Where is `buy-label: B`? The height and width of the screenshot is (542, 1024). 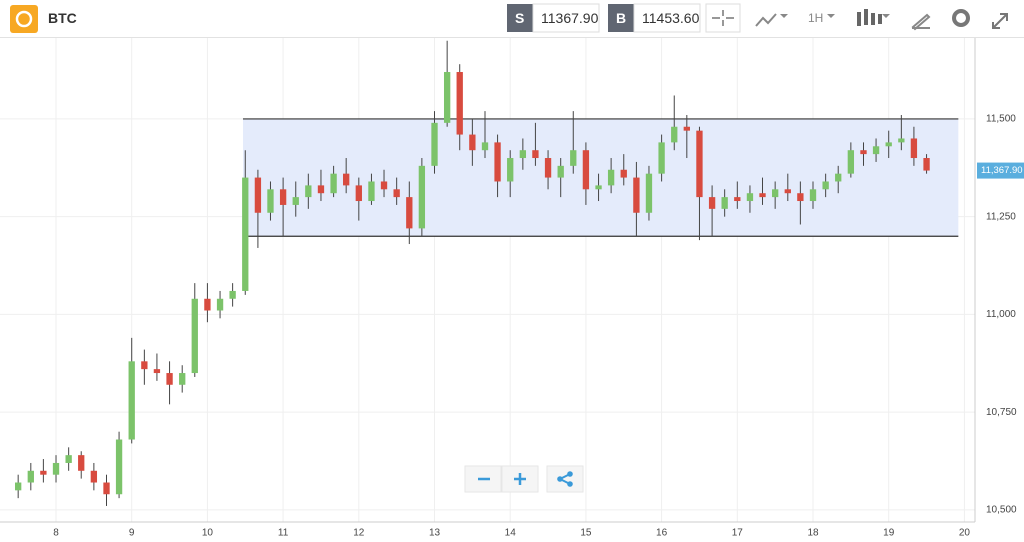 buy-label: B is located at coordinates (621, 18).